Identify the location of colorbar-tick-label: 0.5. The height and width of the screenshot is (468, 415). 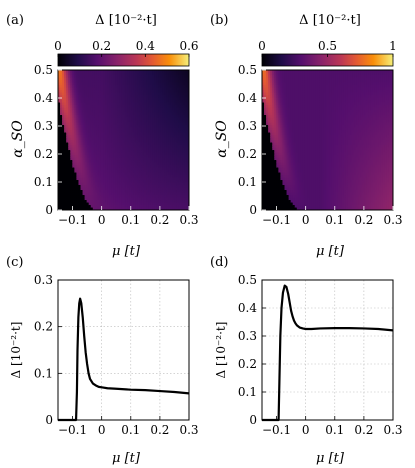
(327, 46).